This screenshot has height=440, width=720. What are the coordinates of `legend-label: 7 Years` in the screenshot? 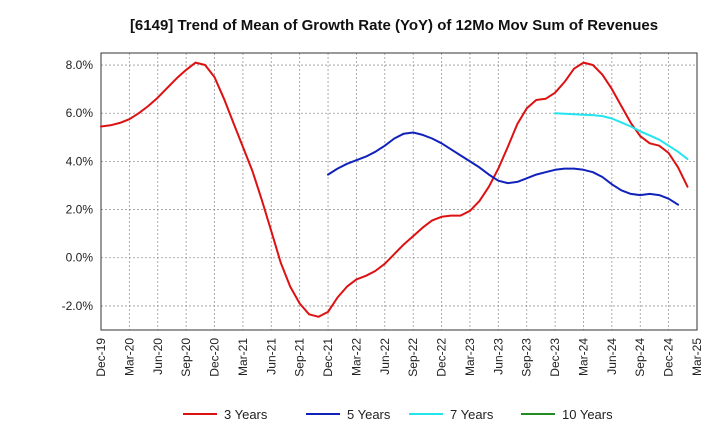 It's located at (472, 414).